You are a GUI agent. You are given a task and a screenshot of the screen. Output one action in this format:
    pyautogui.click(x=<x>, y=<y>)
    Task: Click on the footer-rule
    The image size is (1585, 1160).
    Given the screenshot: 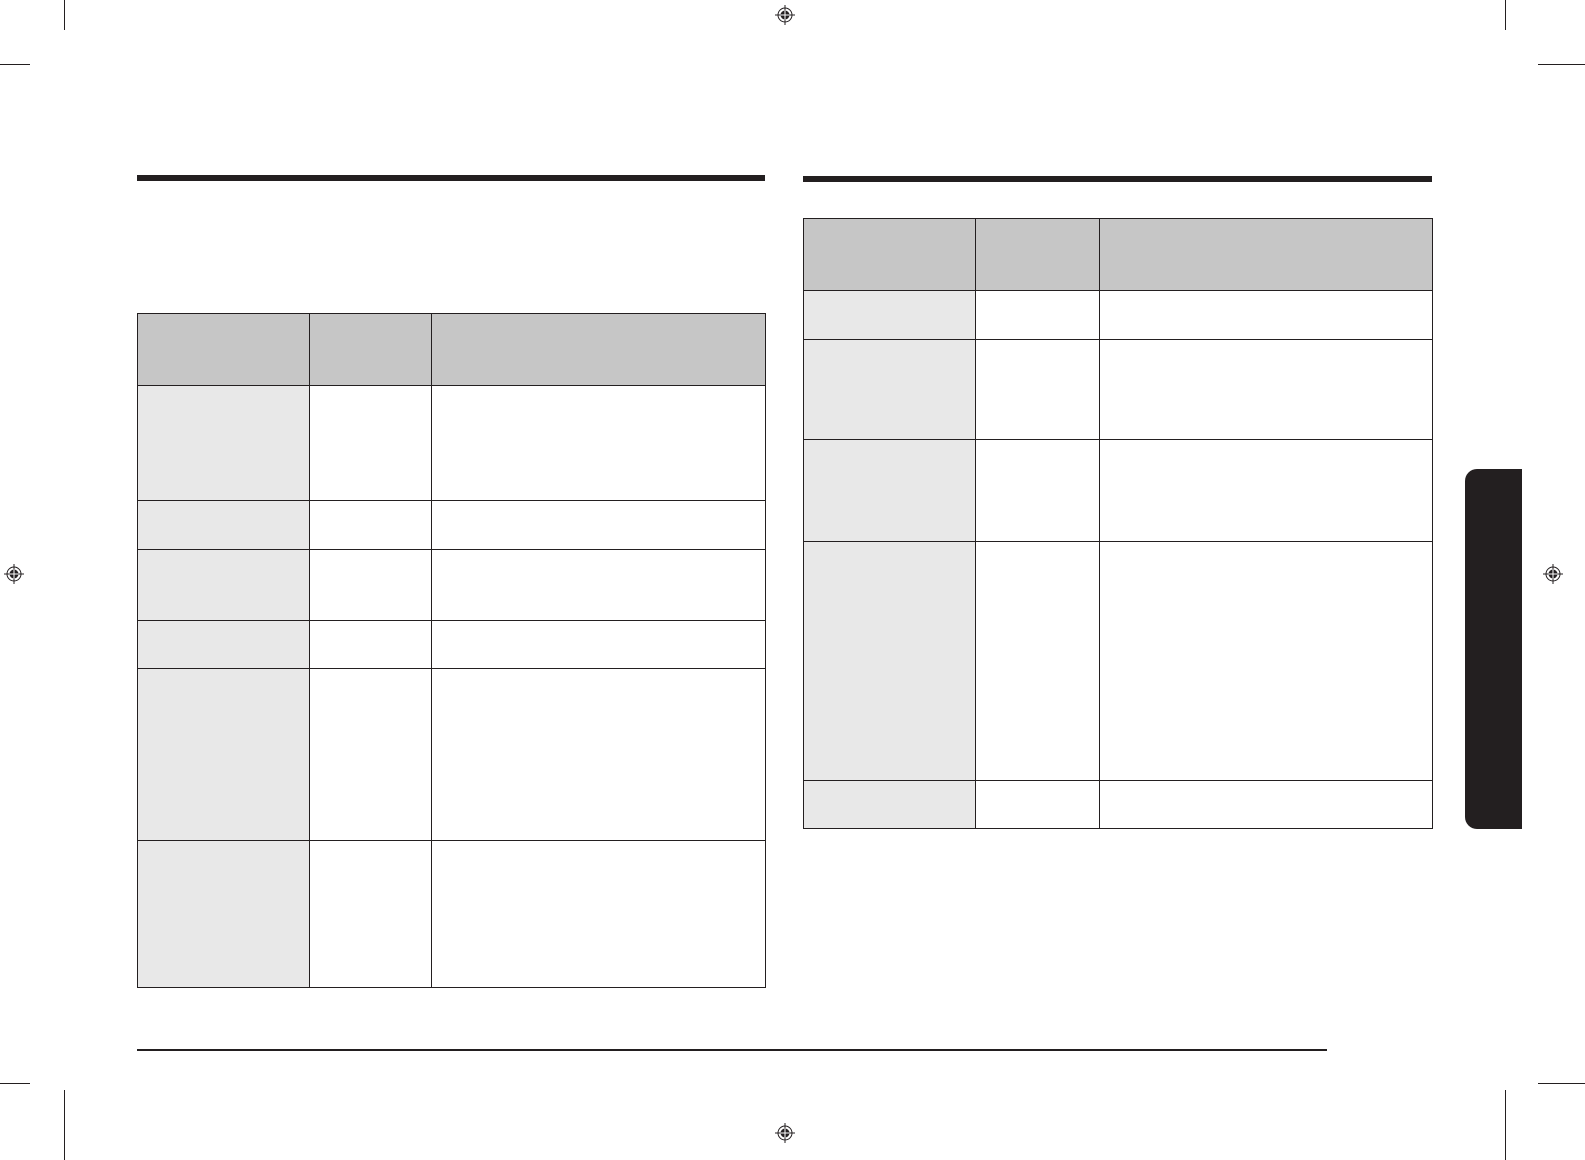 What is the action you would take?
    pyautogui.click(x=732, y=1050)
    